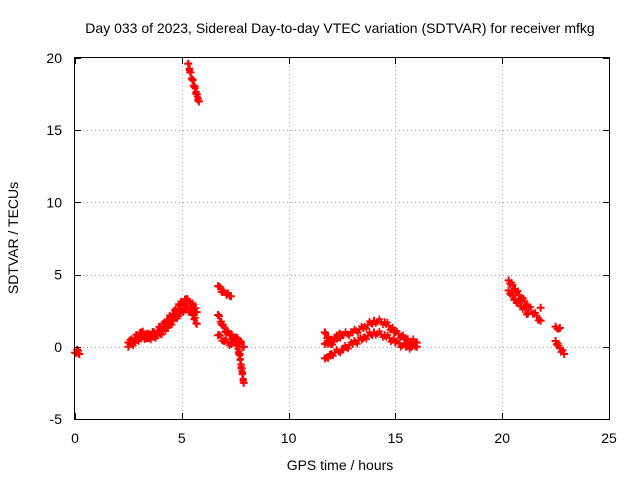  Describe the element at coordinates (54, 202) in the screenshot. I see `y-tick-label: 10` at that location.